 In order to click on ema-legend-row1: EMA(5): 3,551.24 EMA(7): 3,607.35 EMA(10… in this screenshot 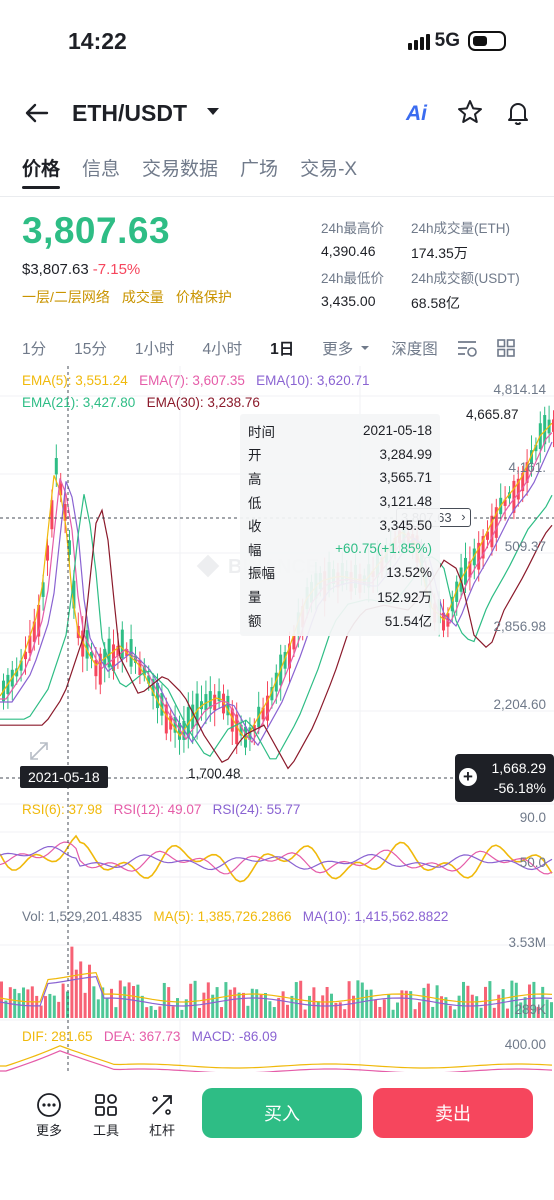, I will do `click(195, 380)`.